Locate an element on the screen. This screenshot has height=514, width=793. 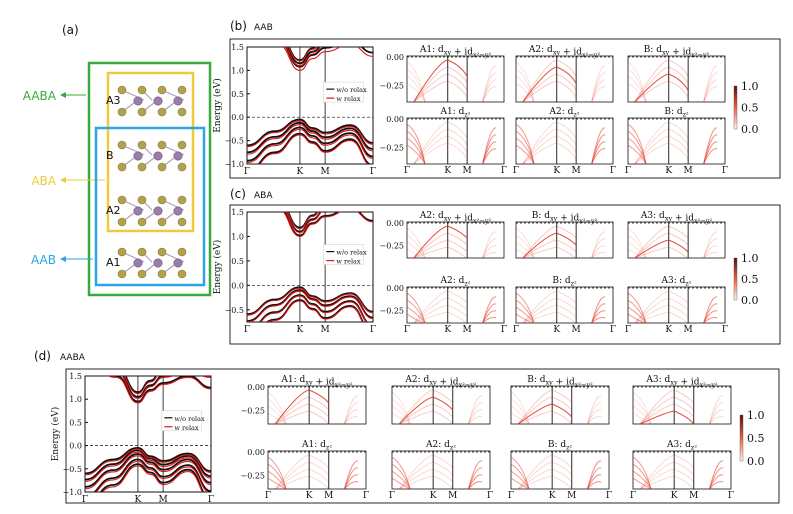
panel-aaba-1-proj-band is located at coordinates (401, 418).